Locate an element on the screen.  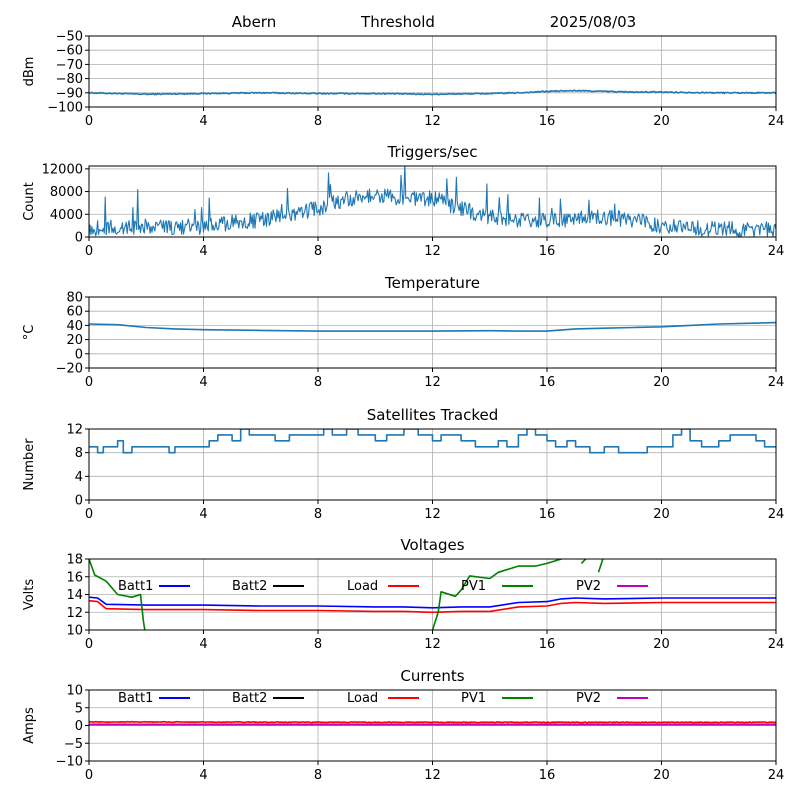
panel-title: Triggers/sec is located at coordinates (432, 152).